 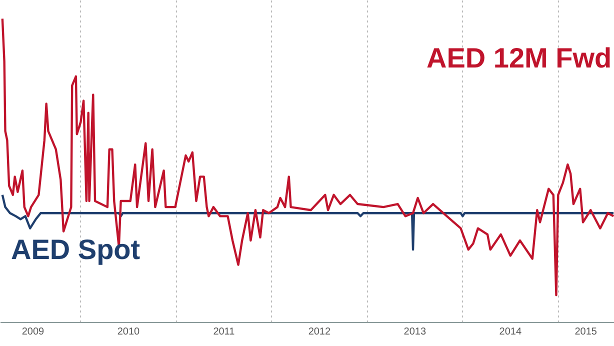 I want to click on x-tick-label: 2010, so click(x=128, y=332).